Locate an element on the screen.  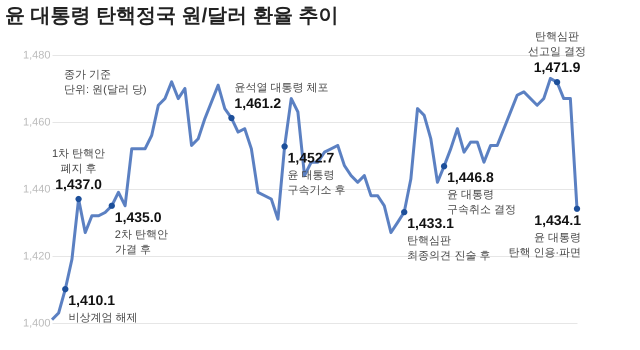
annotation: 탄핵심판 최종의견 진술 후 is located at coordinates (448, 248).